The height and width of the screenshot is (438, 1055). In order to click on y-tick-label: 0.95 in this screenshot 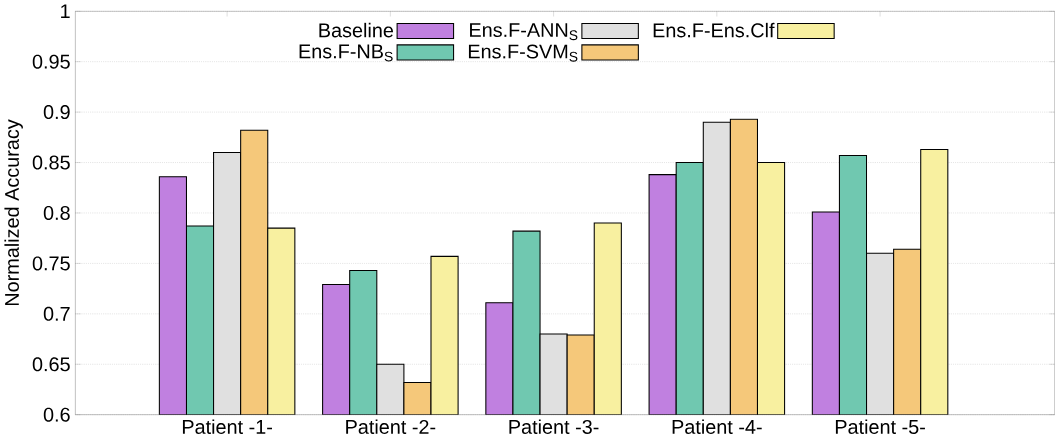, I will do `click(51, 61)`.